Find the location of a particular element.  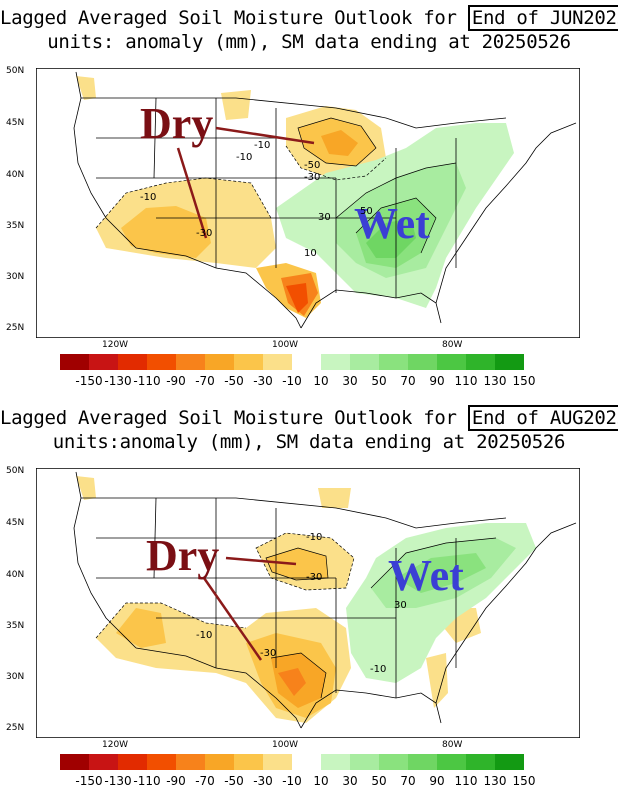

contour-label: 50 is located at coordinates (366, 211).